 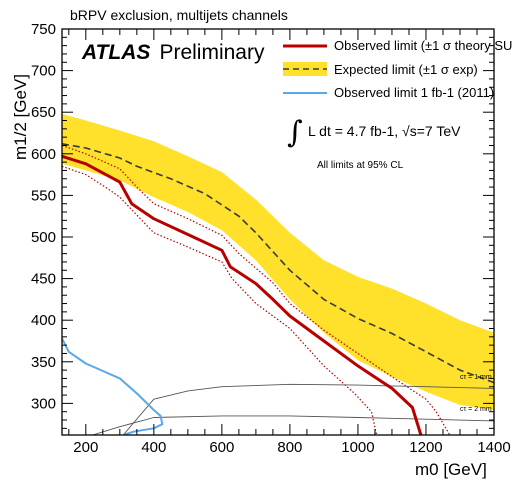 What do you see at coordinates (221, 447) in the screenshot?
I see `x-tick-label: 600` at bounding box center [221, 447].